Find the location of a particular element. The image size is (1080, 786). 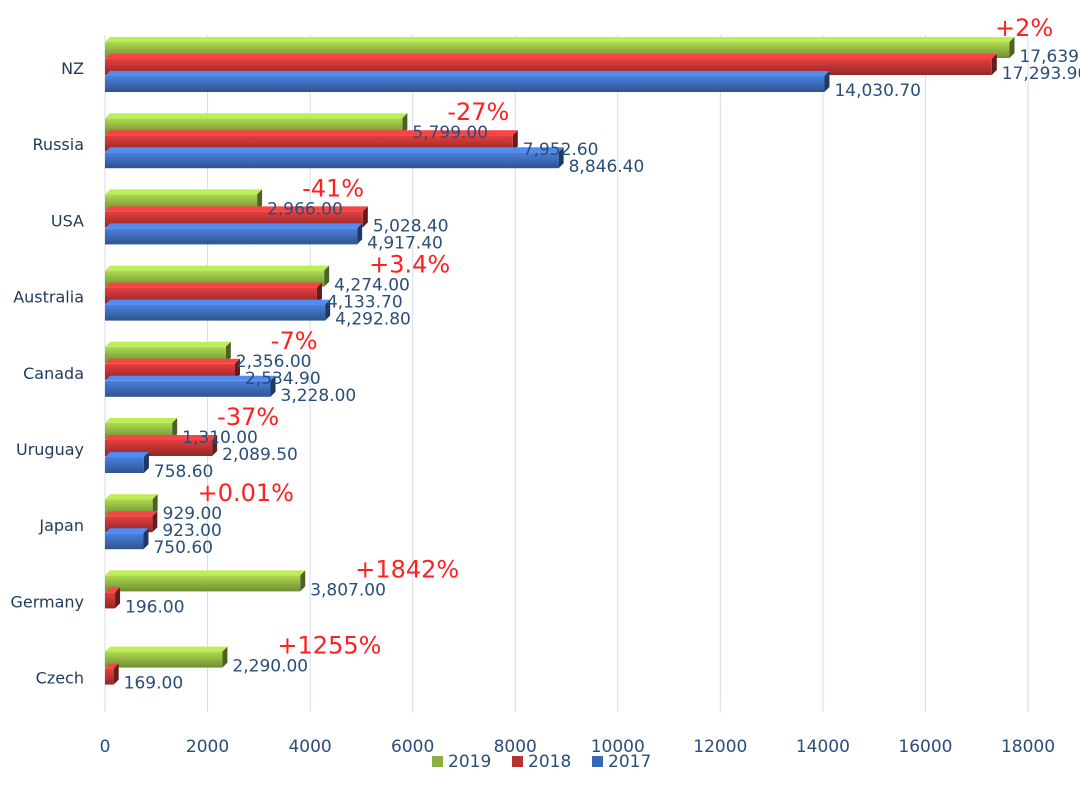

data-label: 758.60 is located at coordinates (183, 472).